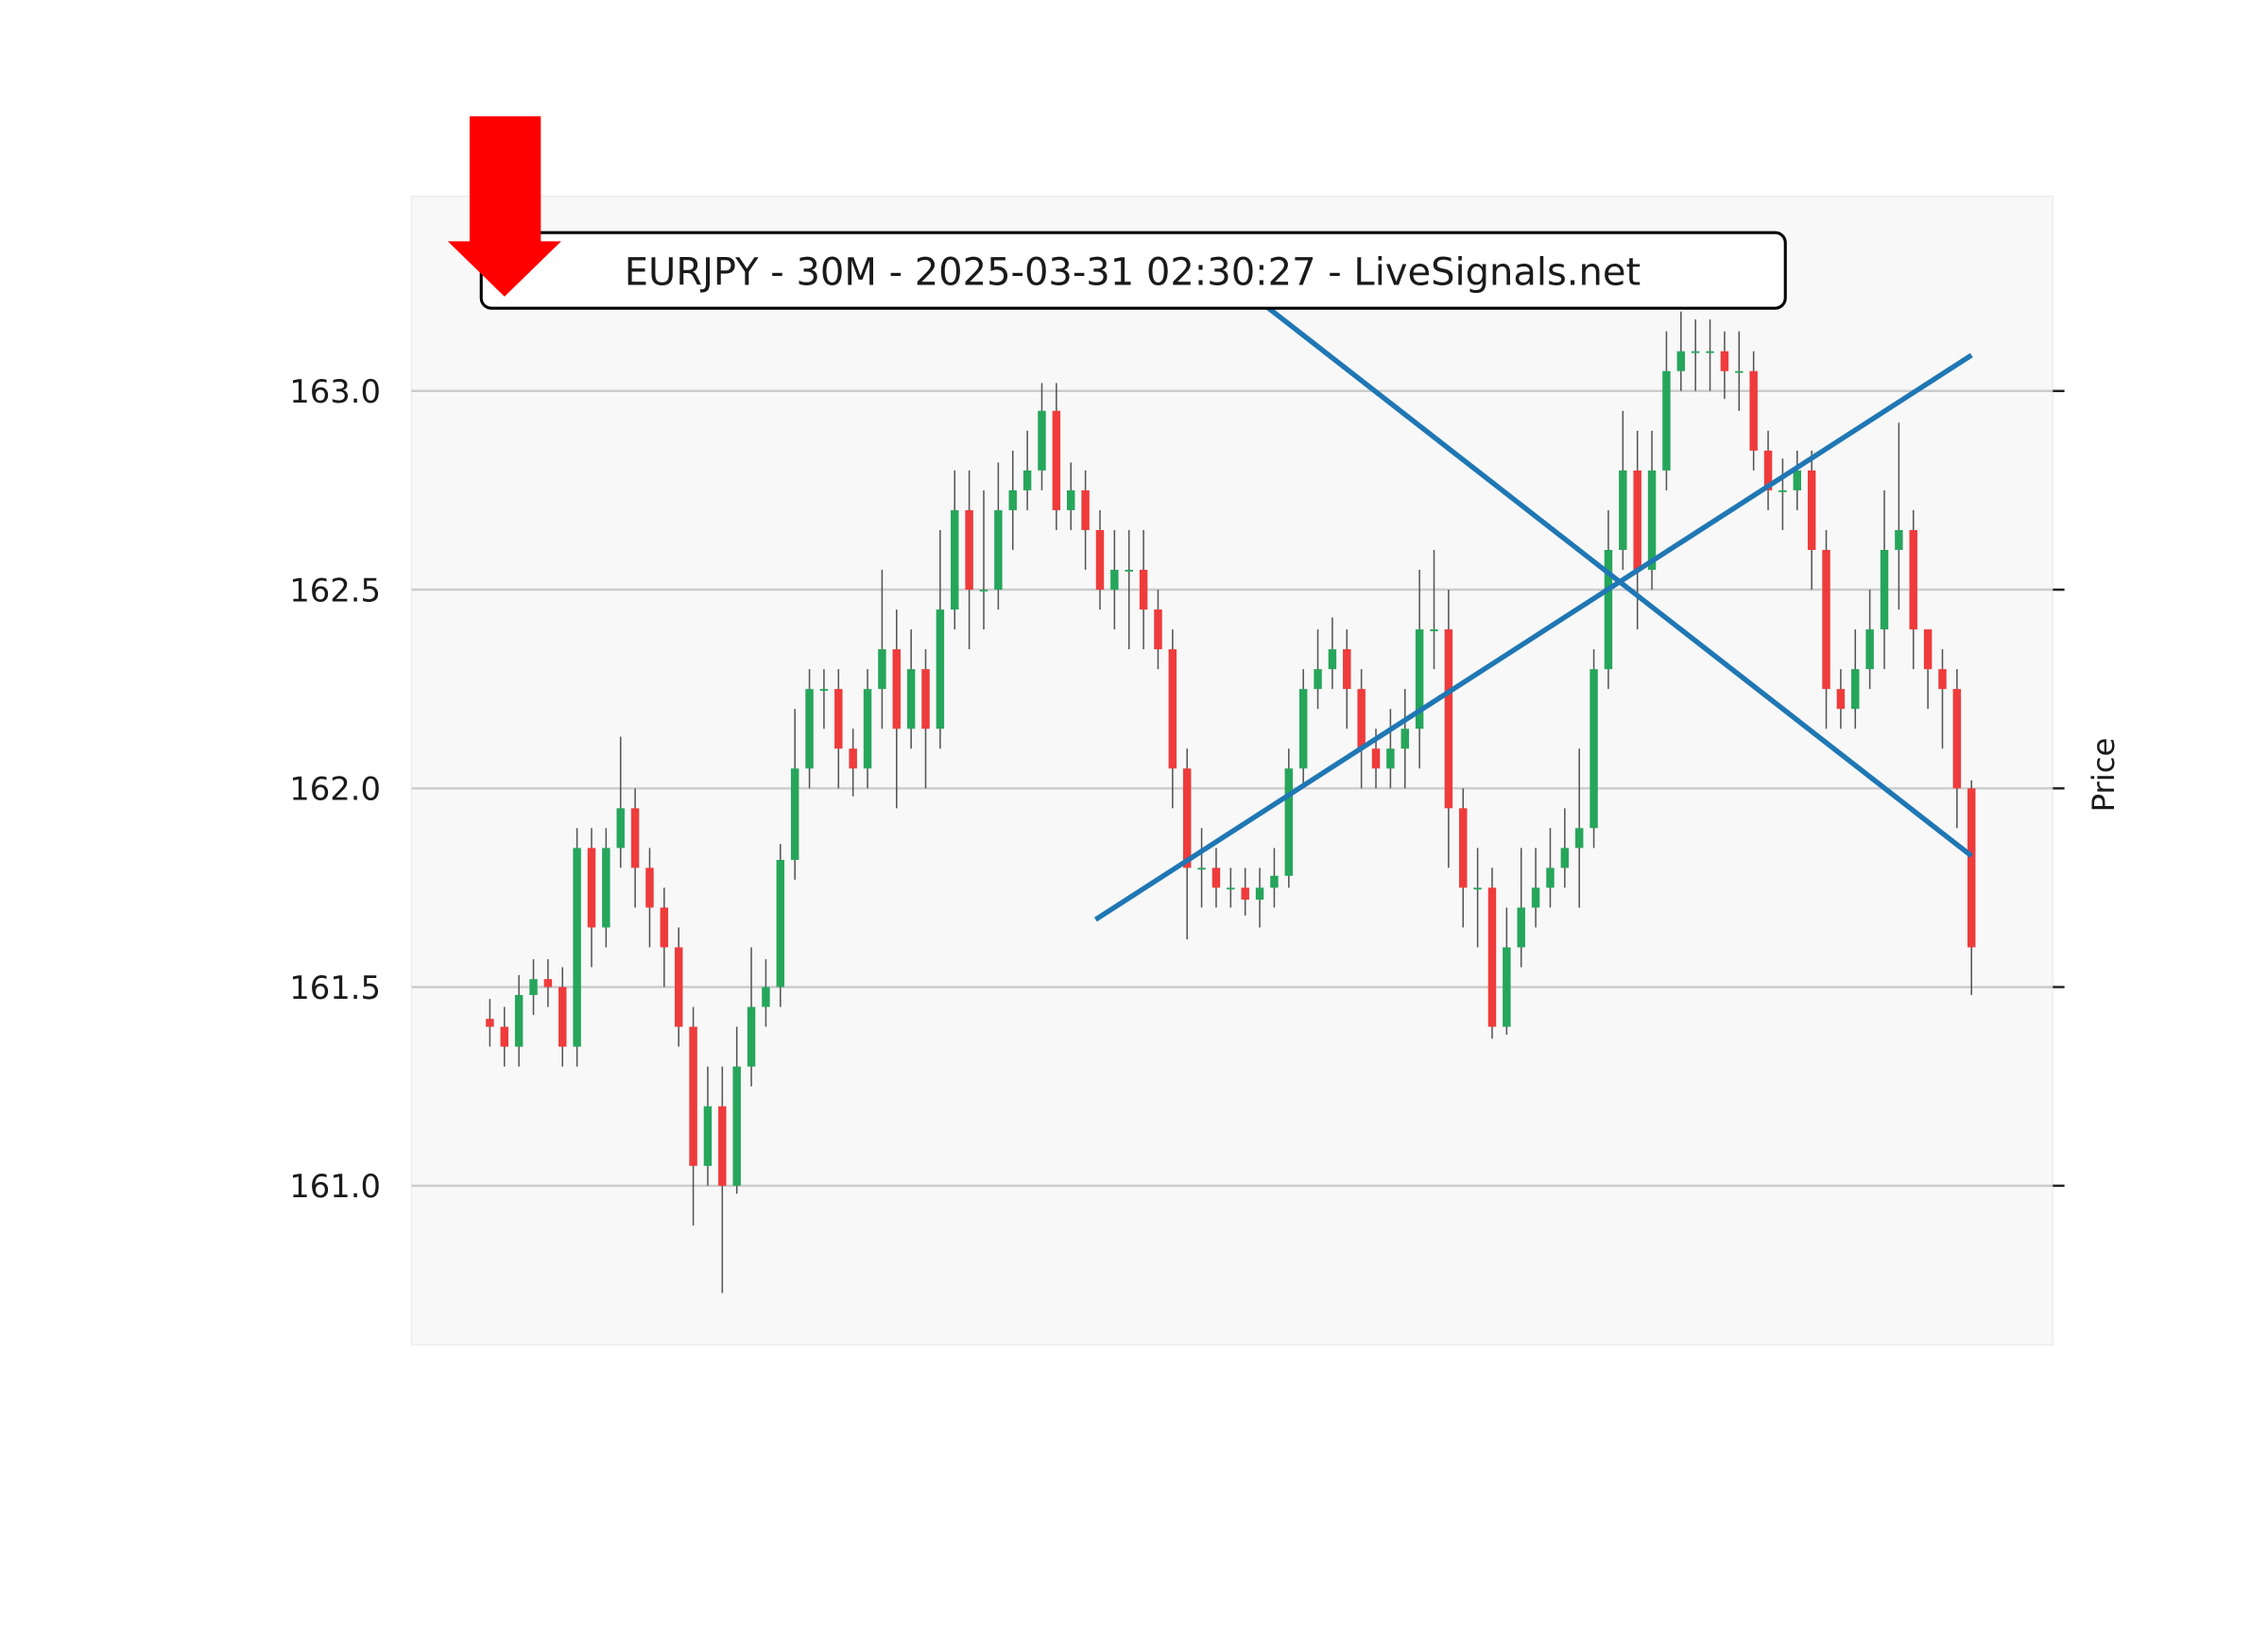 Image resolution: width=2268 pixels, height=1630 pixels. I want to click on y-tick-label: 161.5, so click(335, 987).